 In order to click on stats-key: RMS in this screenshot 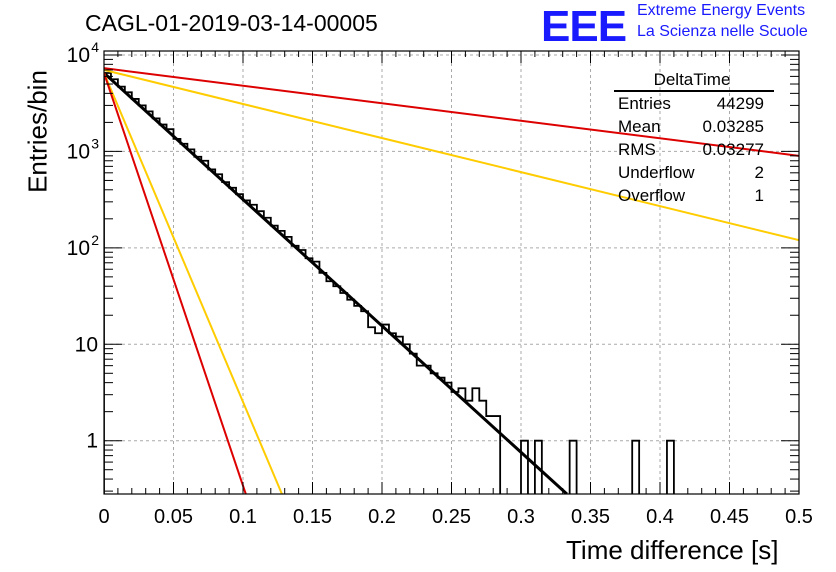, I will do `click(637, 149)`.